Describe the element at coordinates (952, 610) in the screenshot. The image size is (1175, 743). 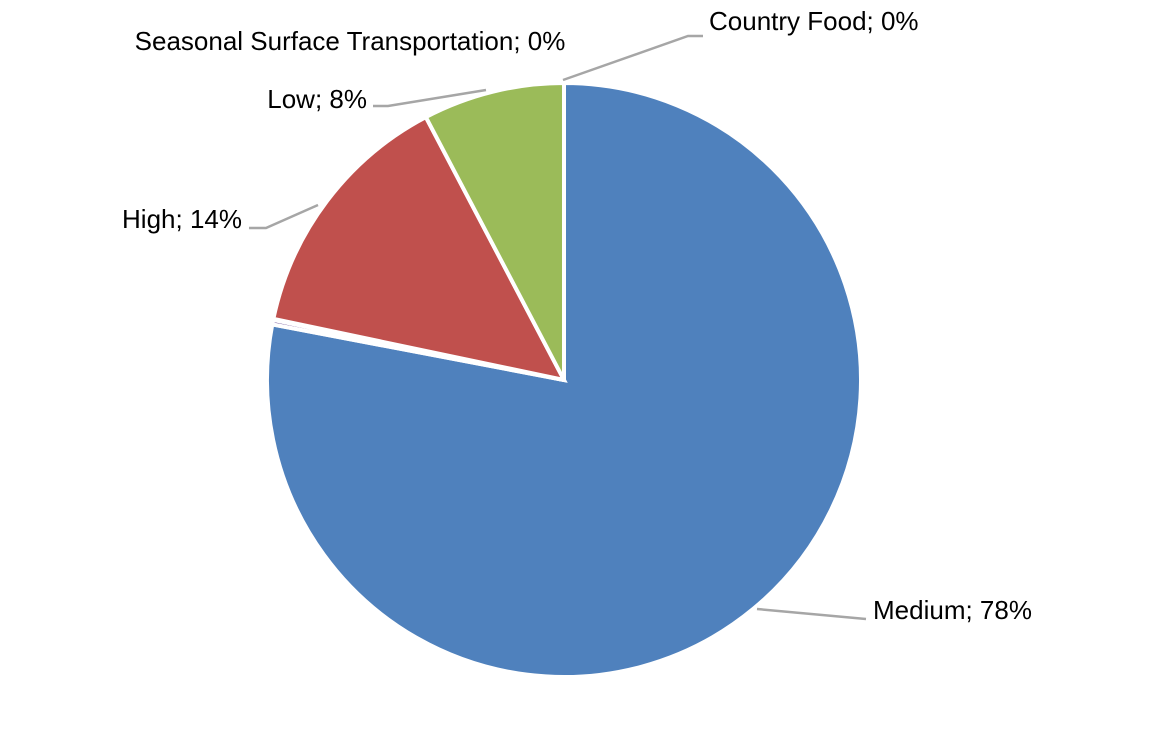
I see `data-label-medium: Medium; 78%` at that location.